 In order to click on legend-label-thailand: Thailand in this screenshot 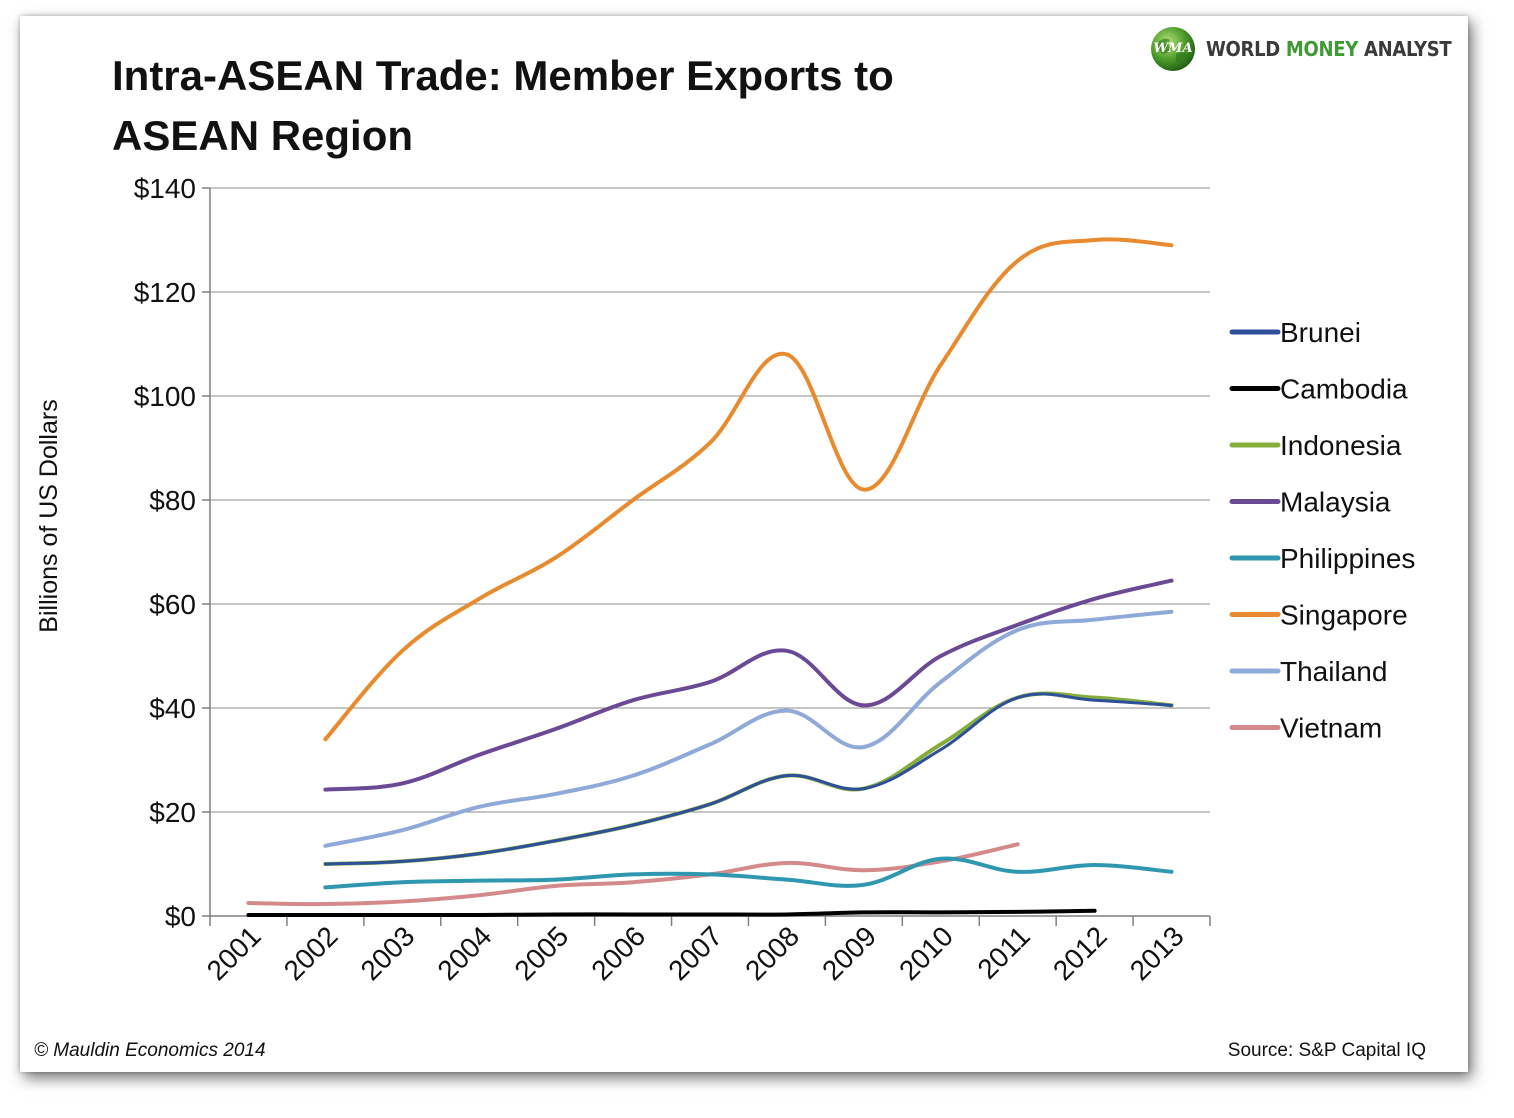, I will do `click(1333, 671)`.